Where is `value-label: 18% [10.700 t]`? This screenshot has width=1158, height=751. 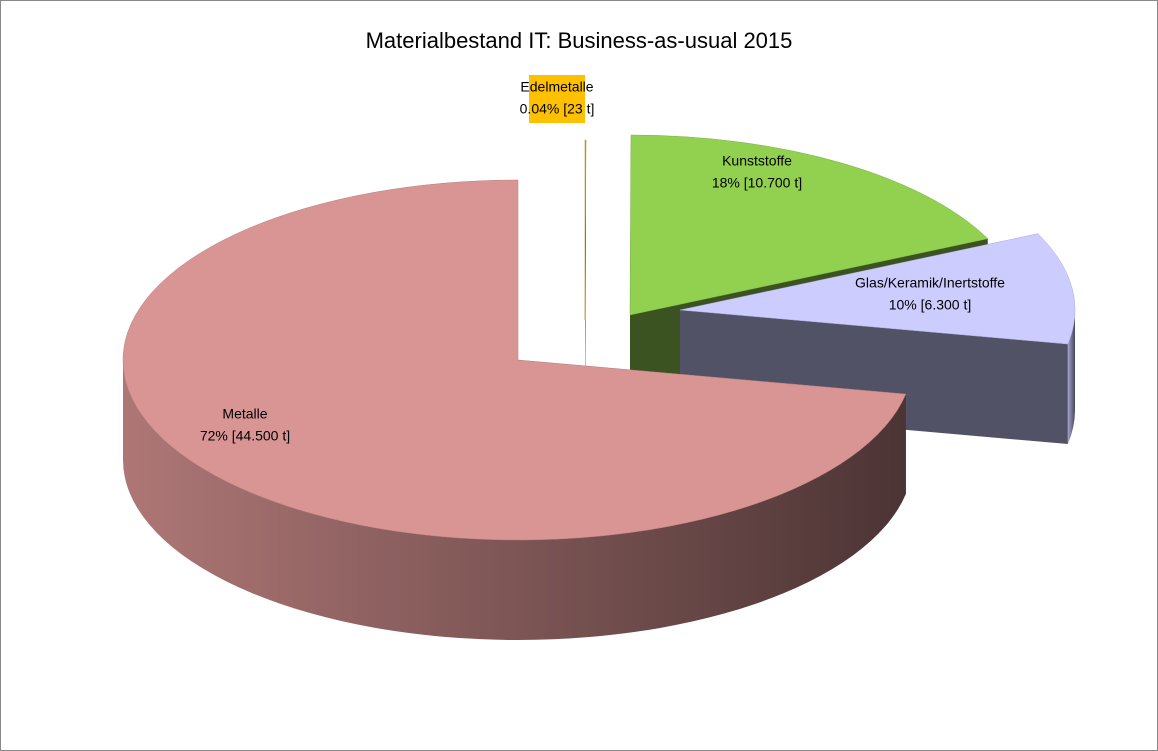
value-label: 18% [10.700 t] is located at coordinates (757, 183).